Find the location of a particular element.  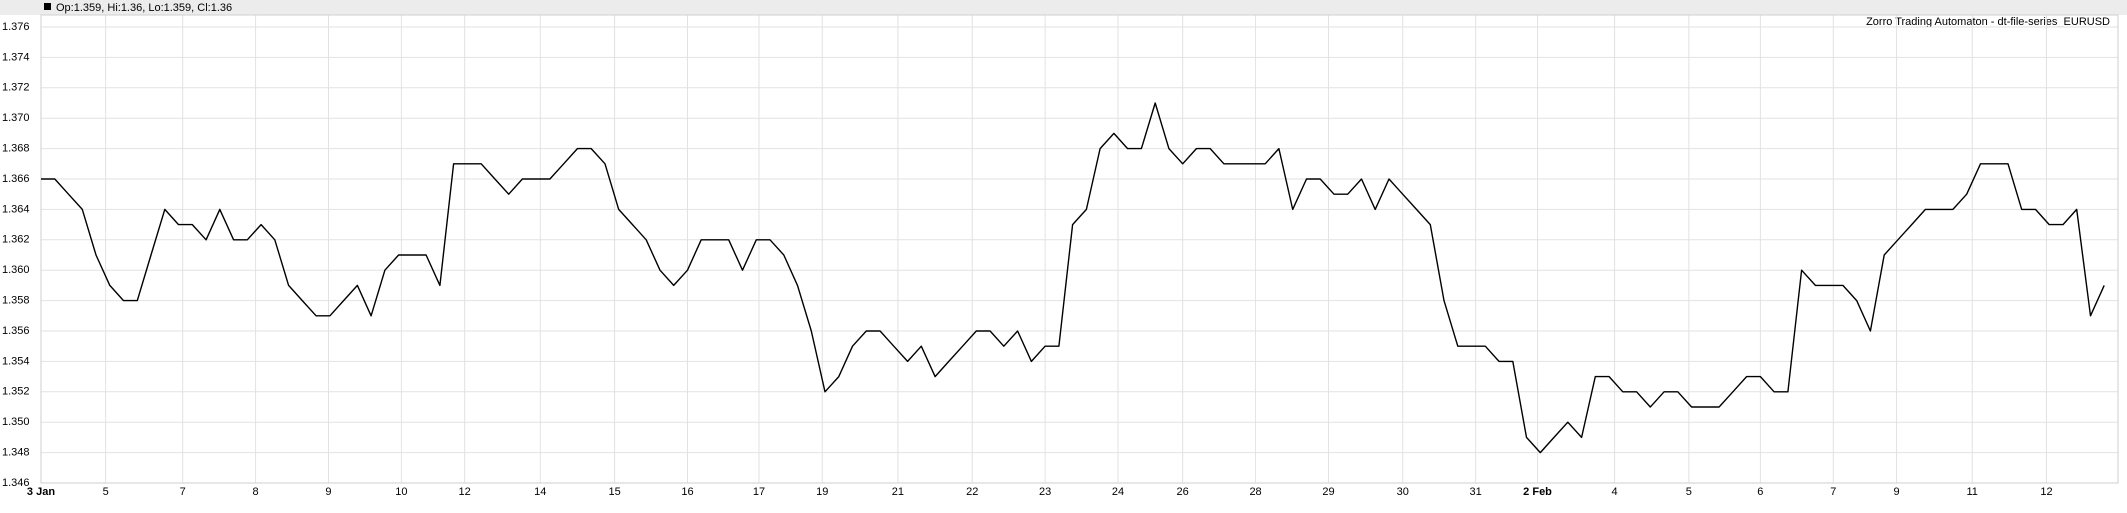

y-tick-label: 1.354 is located at coordinates (16, 361).